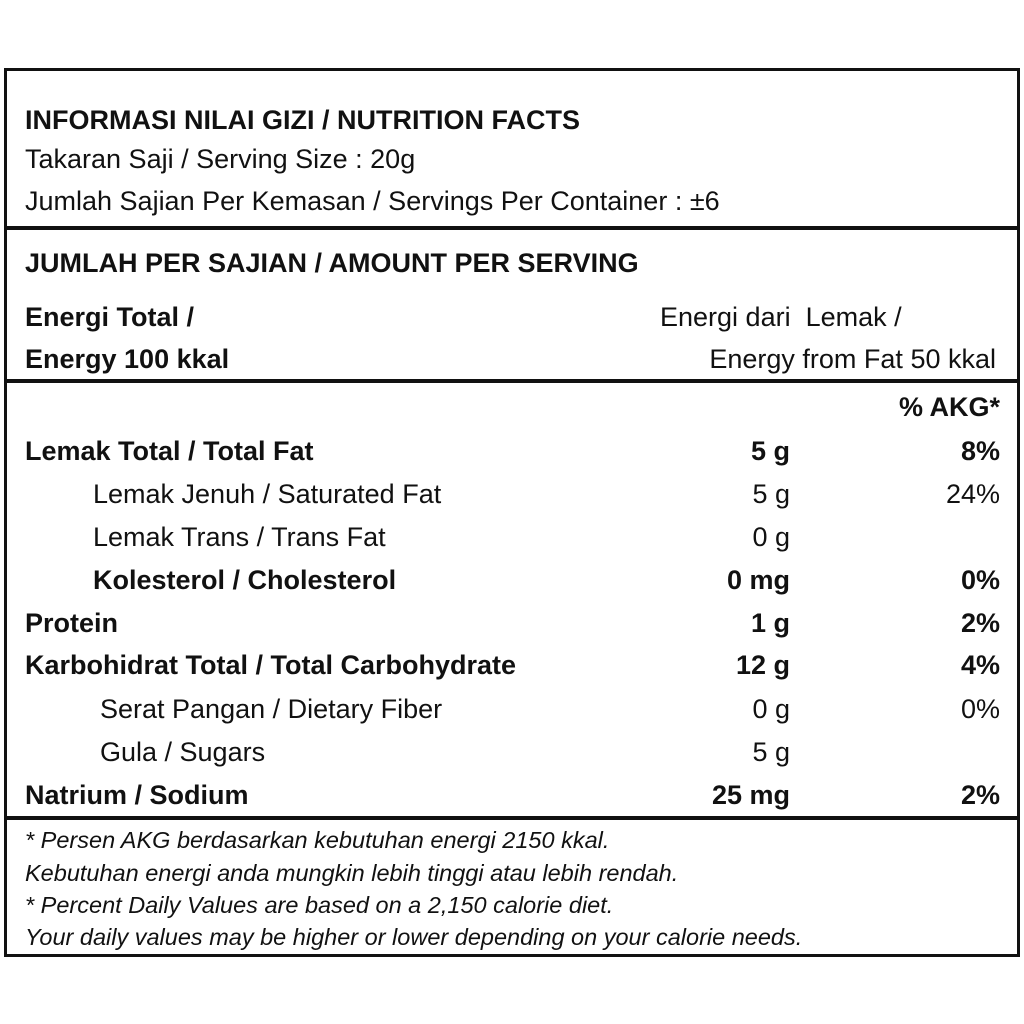 The height and width of the screenshot is (1024, 1024). I want to click on nutrient-name: Gula / Sugars, so click(183, 752).